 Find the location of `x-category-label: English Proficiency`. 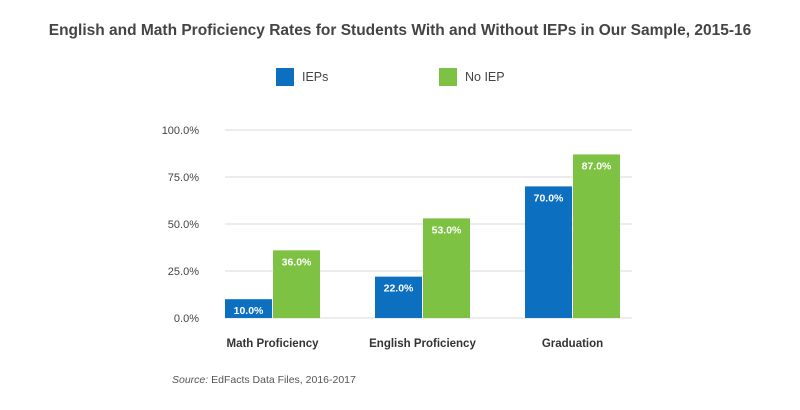

x-category-label: English Proficiency is located at coordinates (422, 344).